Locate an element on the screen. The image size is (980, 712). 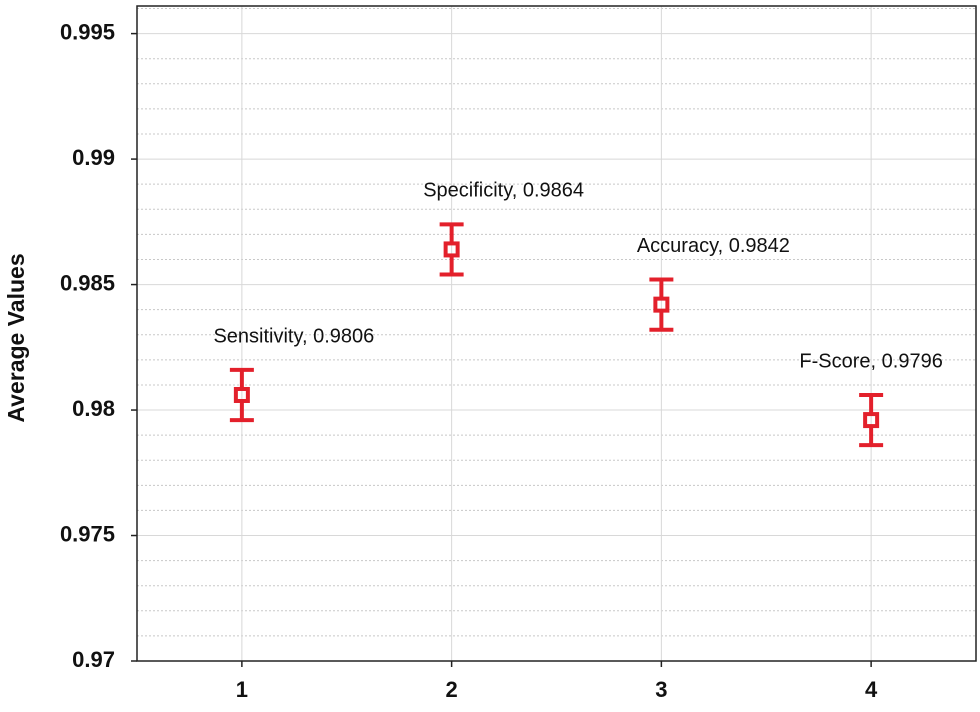
y-tick-label: 0.98 is located at coordinates (93, 408).